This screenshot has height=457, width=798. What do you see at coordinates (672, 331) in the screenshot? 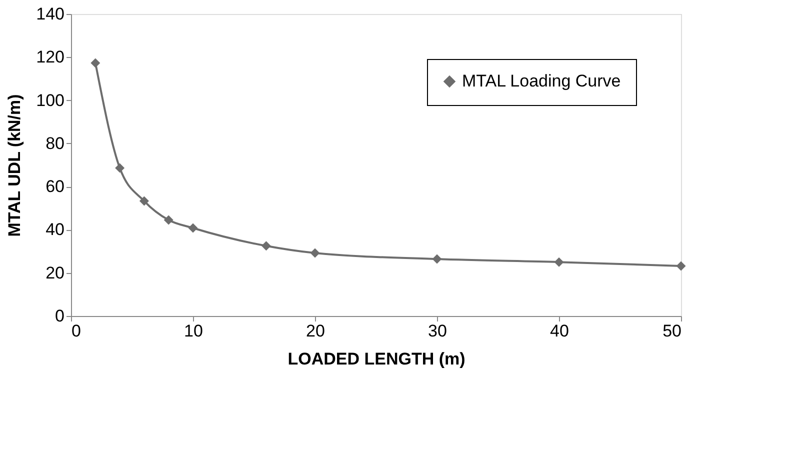
I see `x-tick-label: 50` at bounding box center [672, 331].